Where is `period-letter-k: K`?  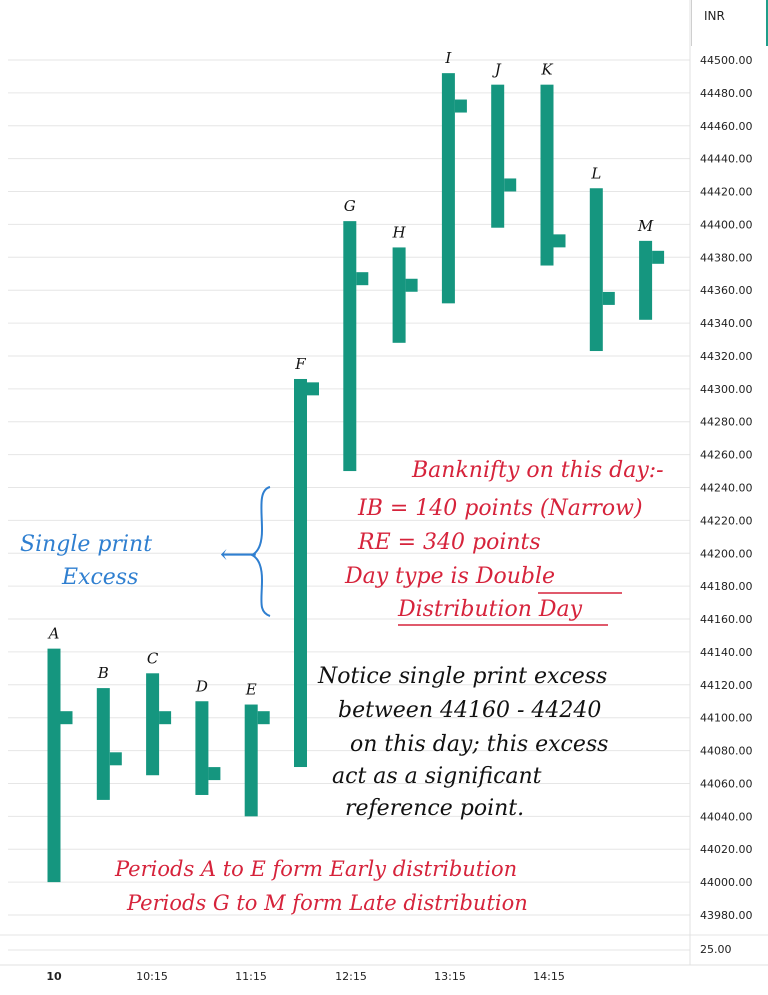 period-letter-k: K is located at coordinates (546, 70).